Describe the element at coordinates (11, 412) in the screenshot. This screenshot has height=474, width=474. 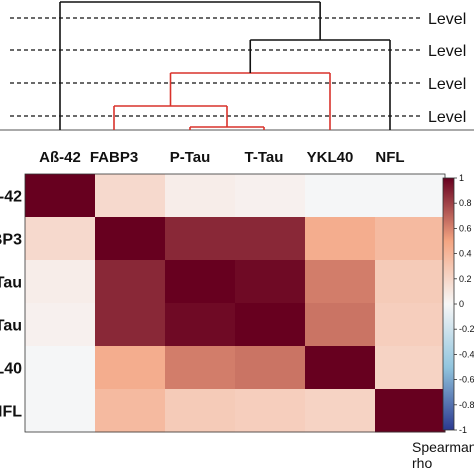
I see `row-label: NFL` at that location.